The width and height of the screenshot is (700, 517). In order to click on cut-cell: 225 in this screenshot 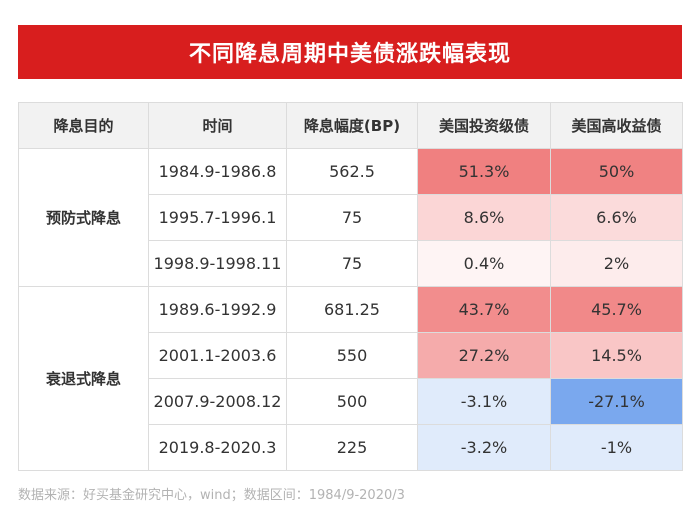, I will do `click(352, 447)`.